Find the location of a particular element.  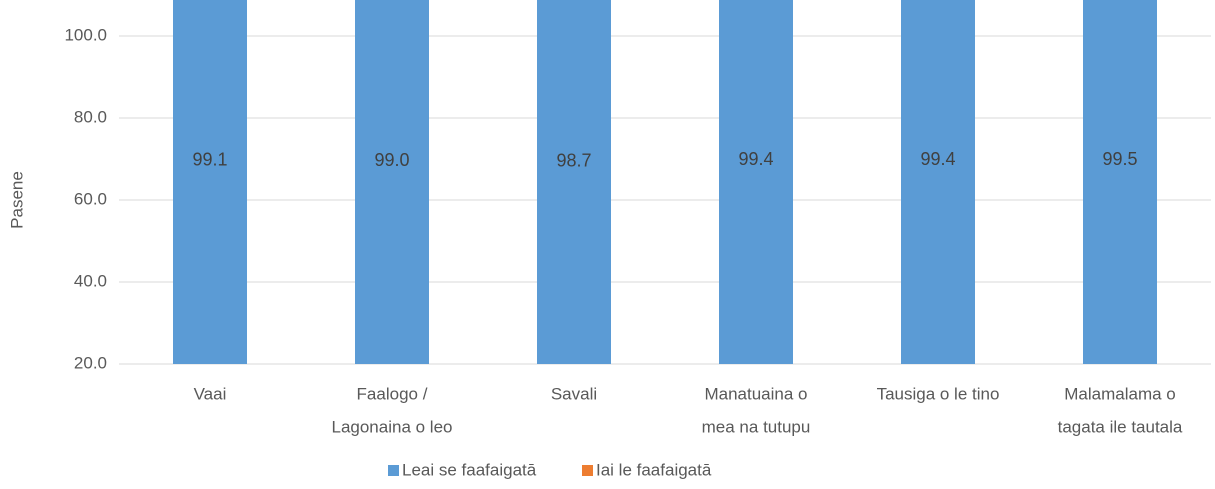

x-tick-label: Tausiga o le tino is located at coordinates (938, 393).